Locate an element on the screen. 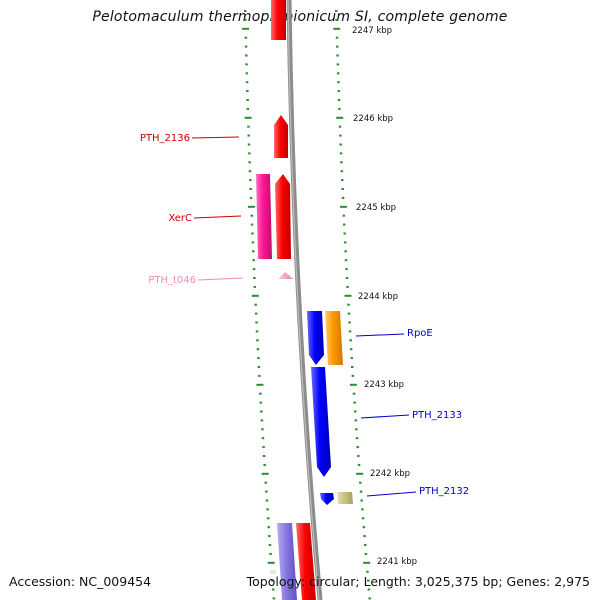 The width and height of the screenshot is (600, 600). gene-edge-white is located at coordinates (273, 572).